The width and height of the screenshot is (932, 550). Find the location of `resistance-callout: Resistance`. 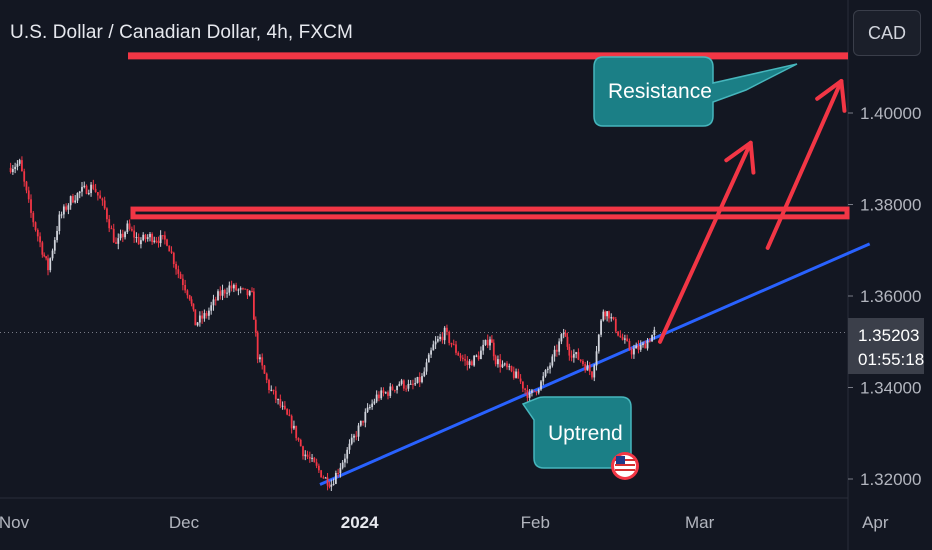

resistance-callout: Resistance is located at coordinates (695, 91).